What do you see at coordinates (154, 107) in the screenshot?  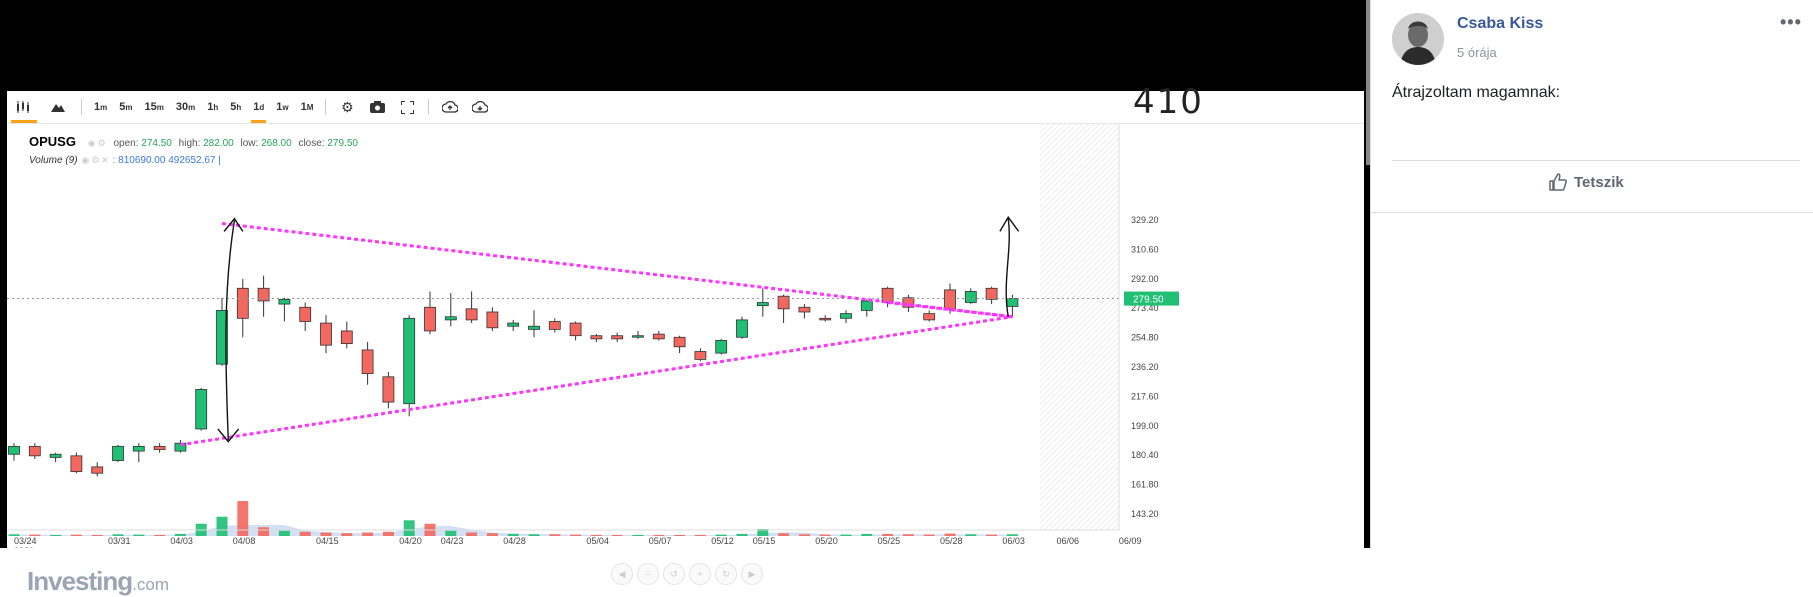 I see `interval-15m-button: 15 m` at bounding box center [154, 107].